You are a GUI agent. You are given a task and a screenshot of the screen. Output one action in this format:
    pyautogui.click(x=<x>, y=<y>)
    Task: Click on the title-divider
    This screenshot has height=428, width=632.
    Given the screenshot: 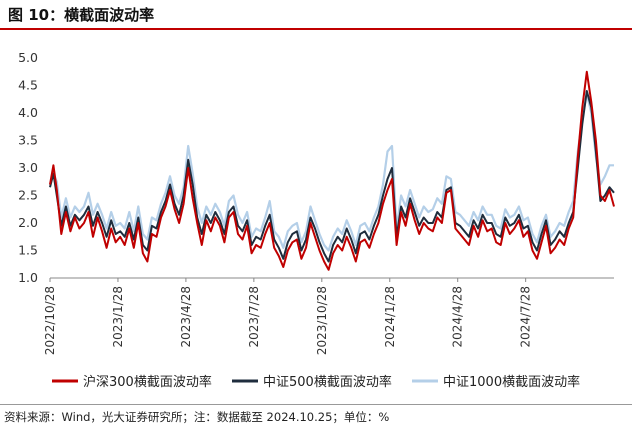 What is the action you would take?
    pyautogui.click(x=316, y=29)
    